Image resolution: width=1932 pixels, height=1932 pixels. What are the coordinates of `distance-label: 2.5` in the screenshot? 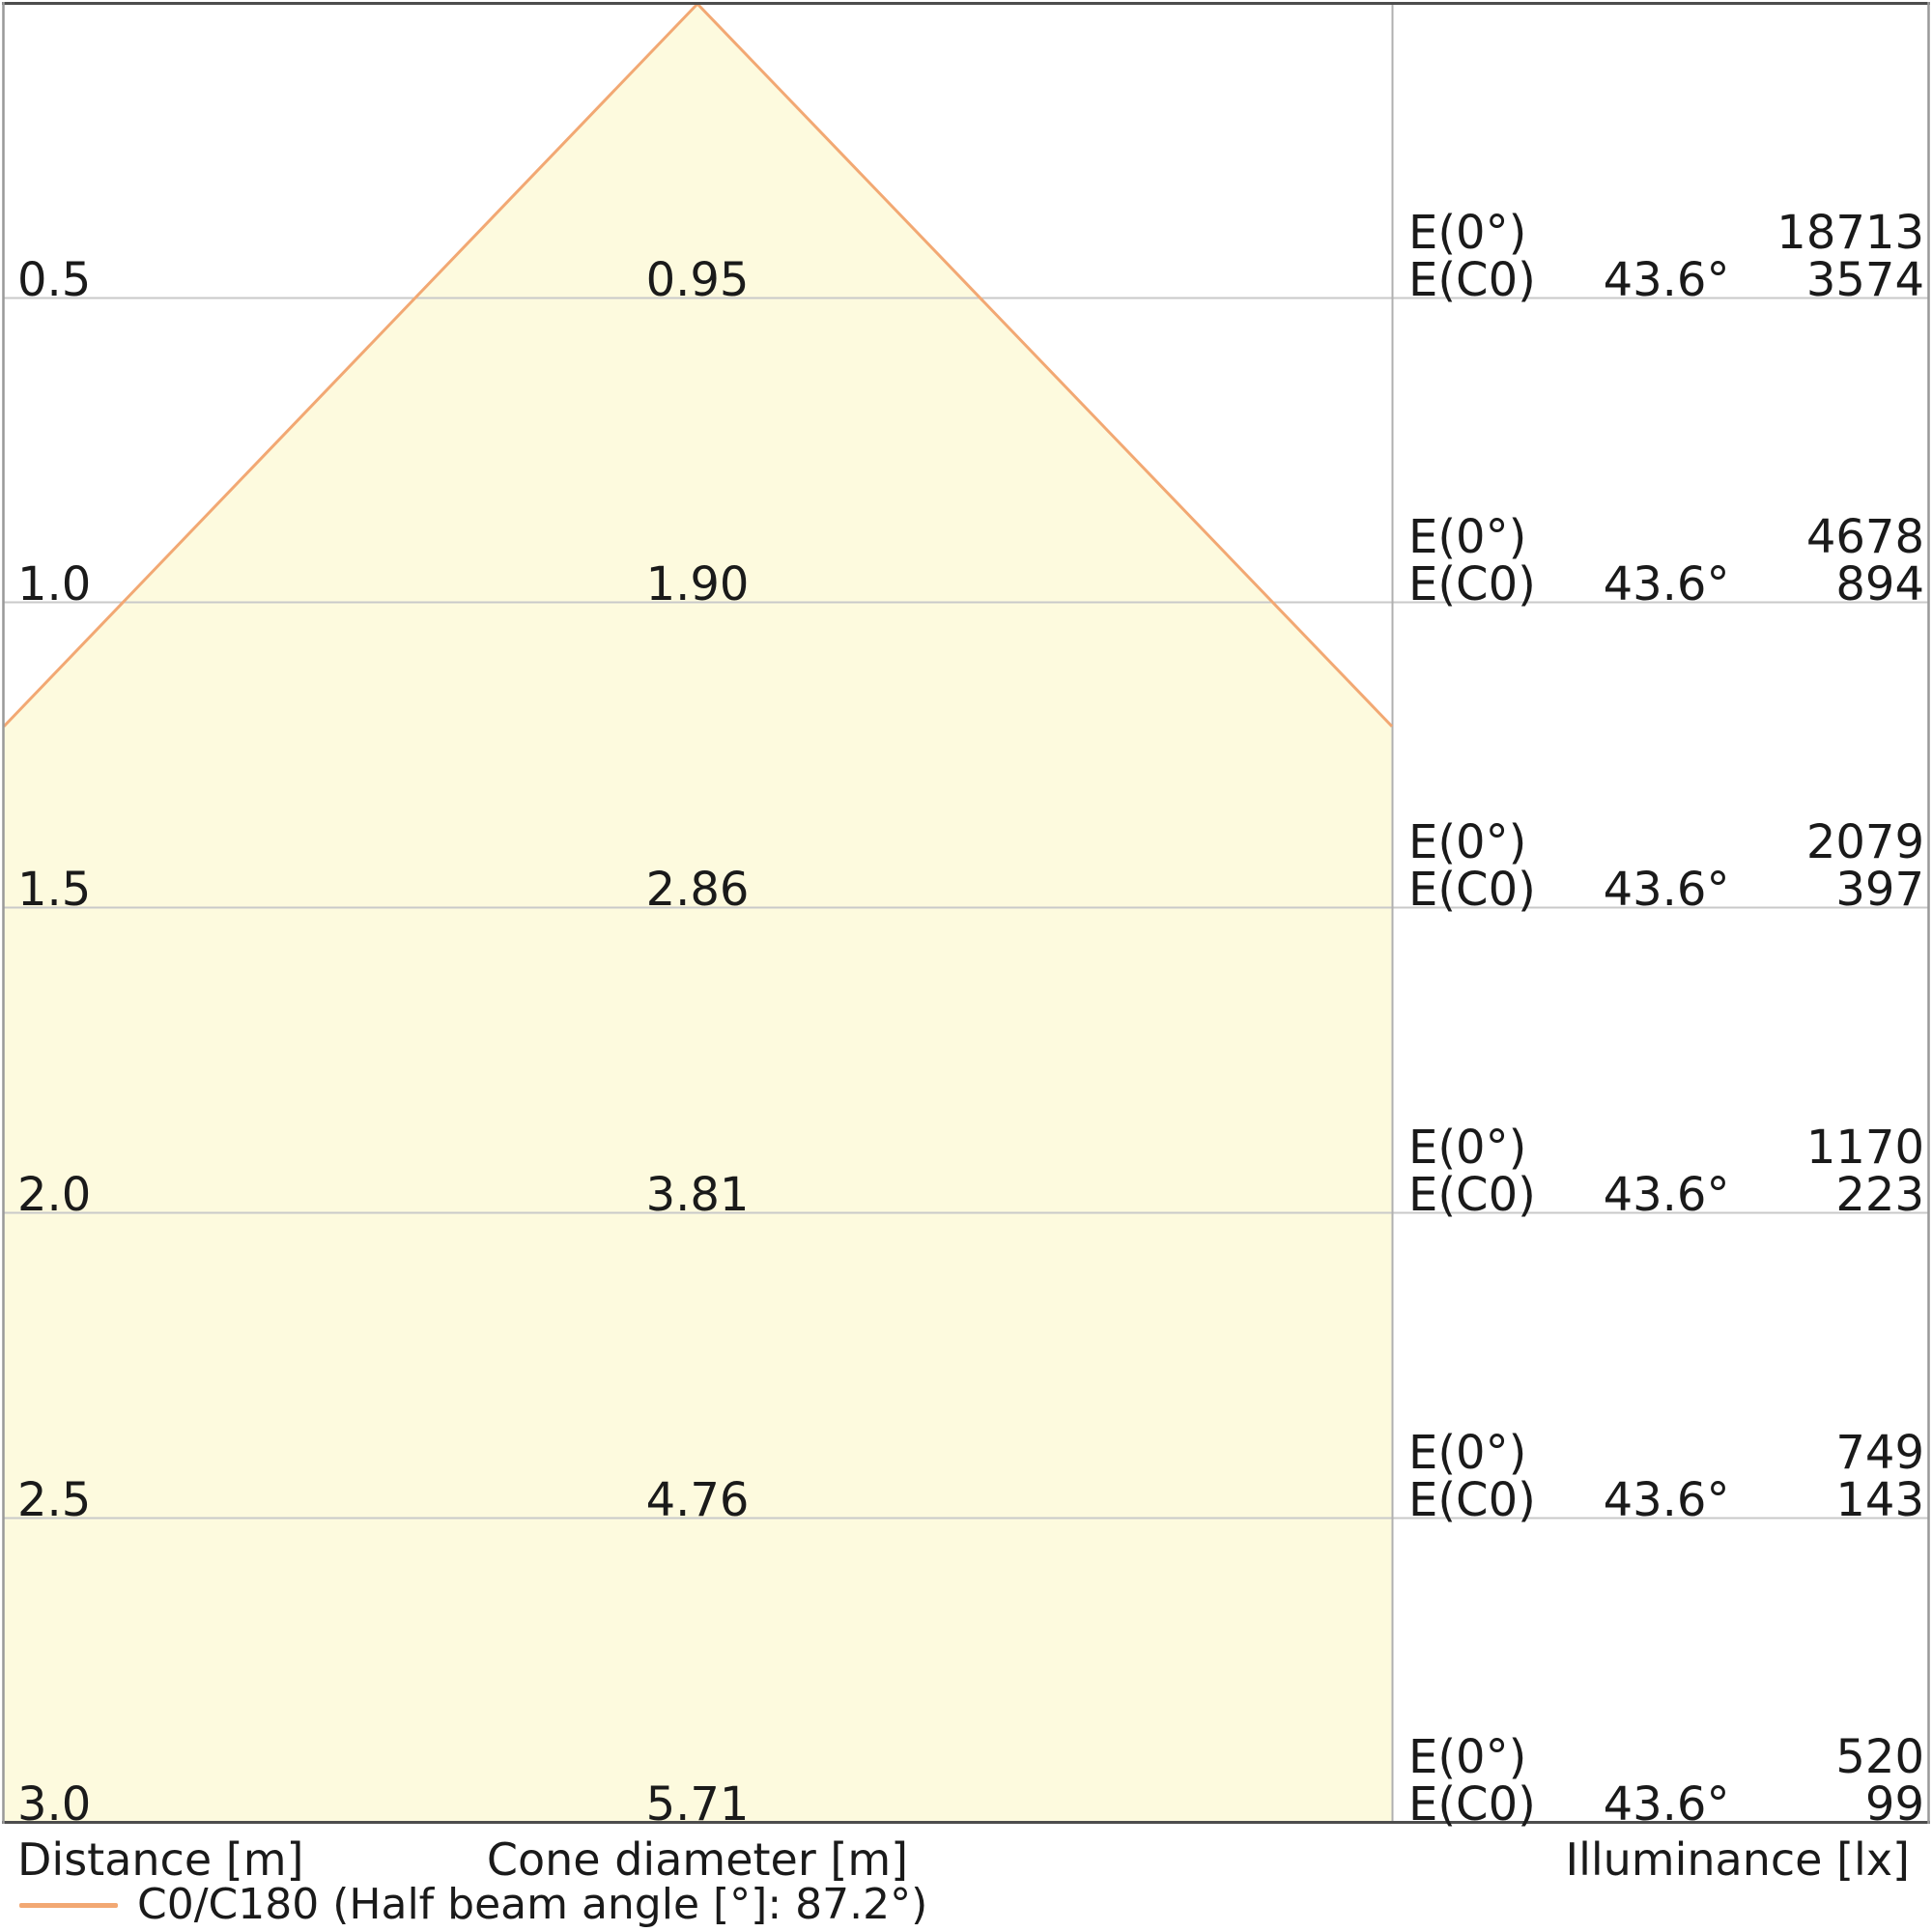 It's located at (54, 1500).